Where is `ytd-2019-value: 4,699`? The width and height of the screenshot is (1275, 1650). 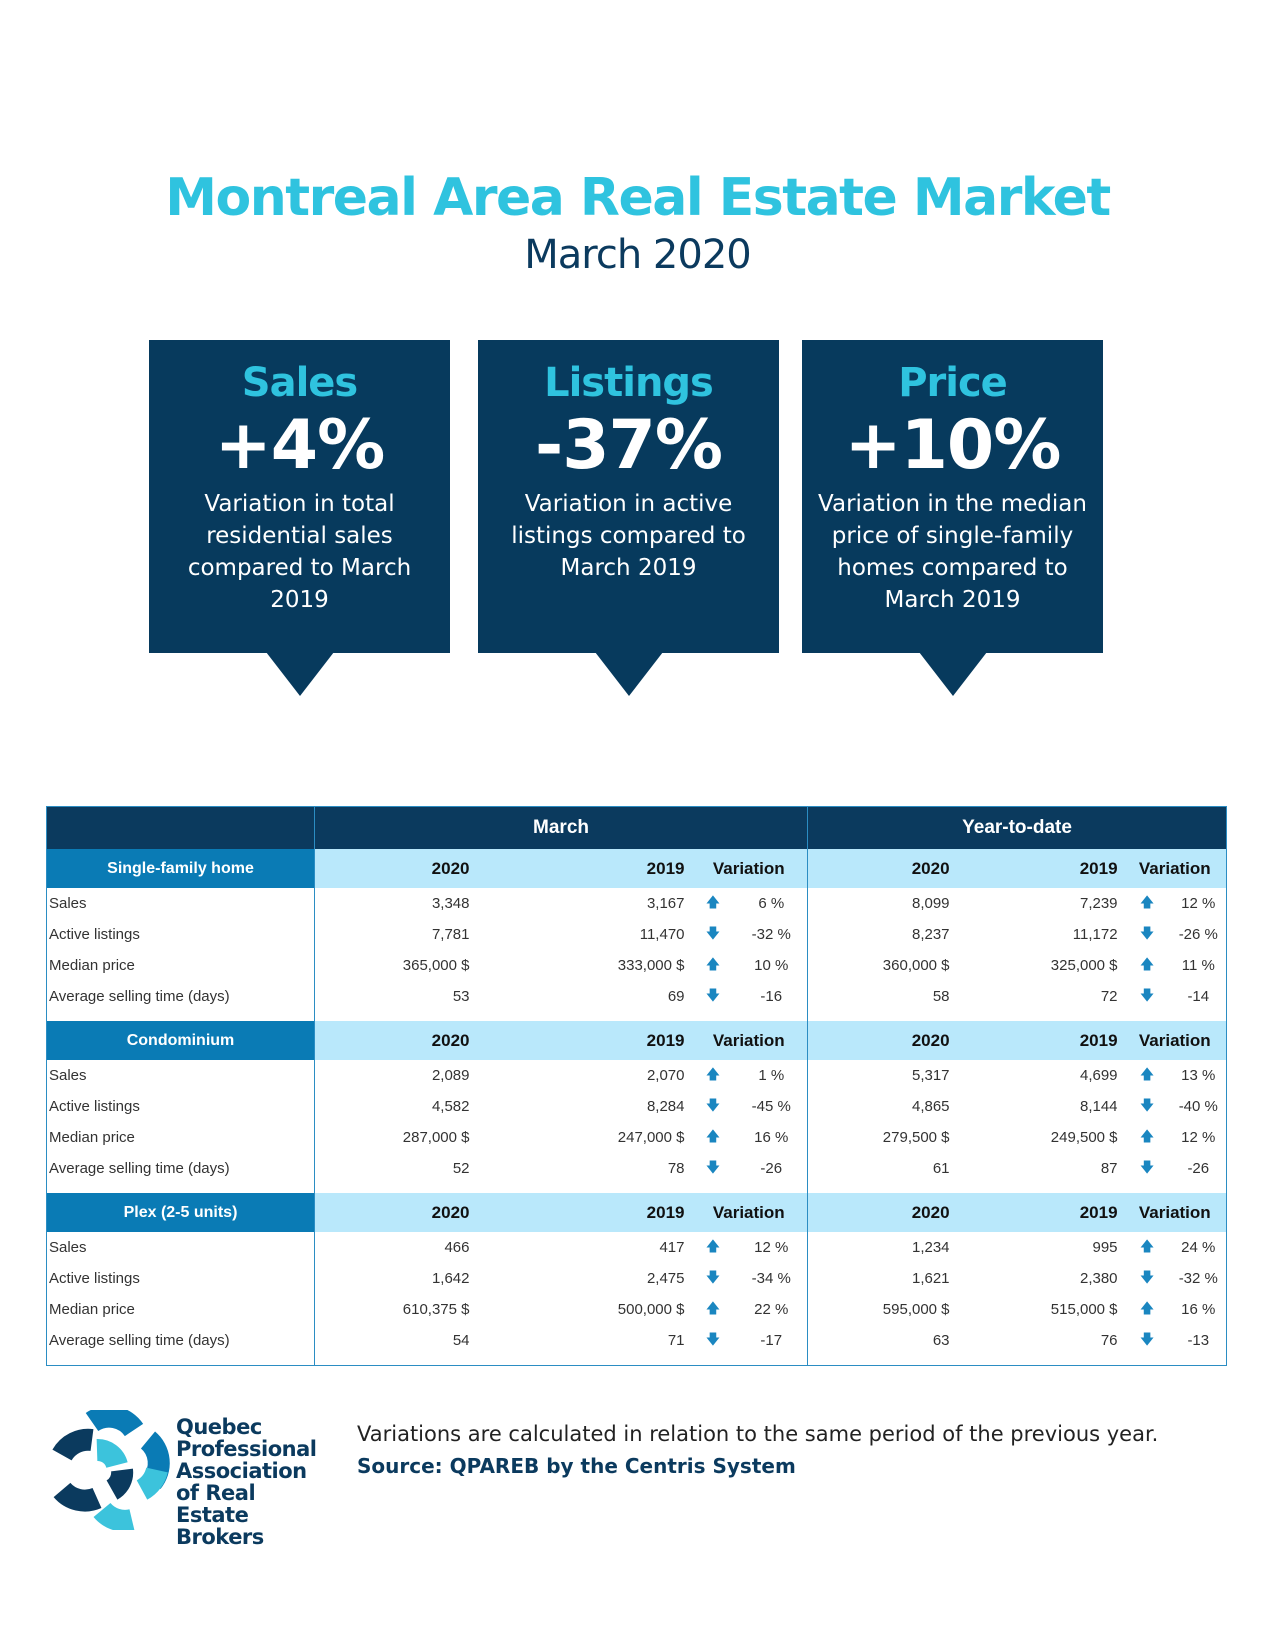
ytd-2019-value: 4,699 is located at coordinates (1098, 1075).